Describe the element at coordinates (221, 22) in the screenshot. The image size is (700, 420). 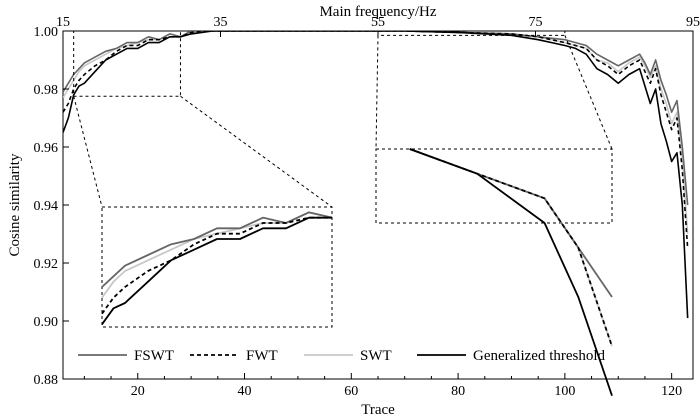
I see `top-tick-label: 35` at that location.